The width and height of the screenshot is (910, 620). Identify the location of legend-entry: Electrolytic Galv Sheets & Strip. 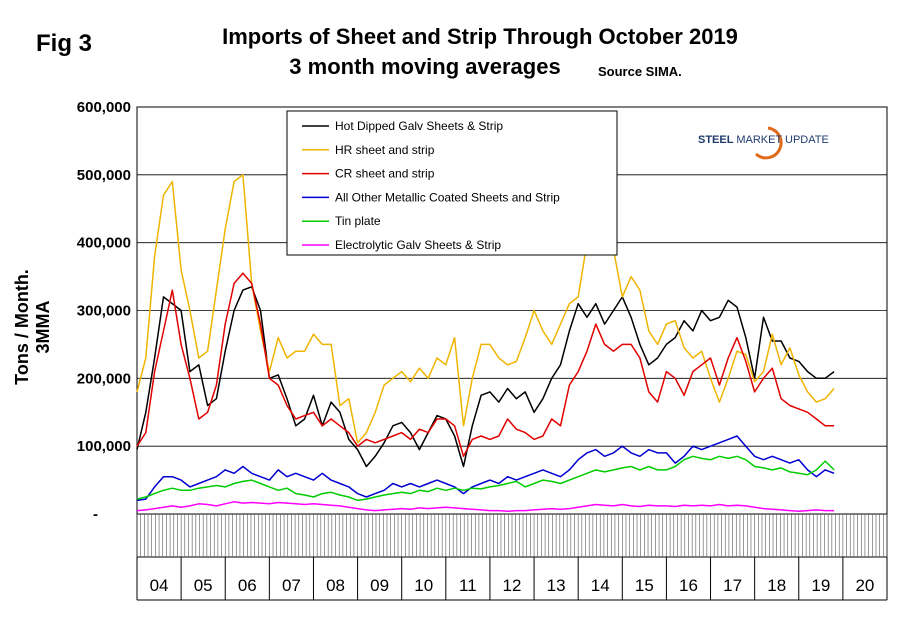
(418, 245).